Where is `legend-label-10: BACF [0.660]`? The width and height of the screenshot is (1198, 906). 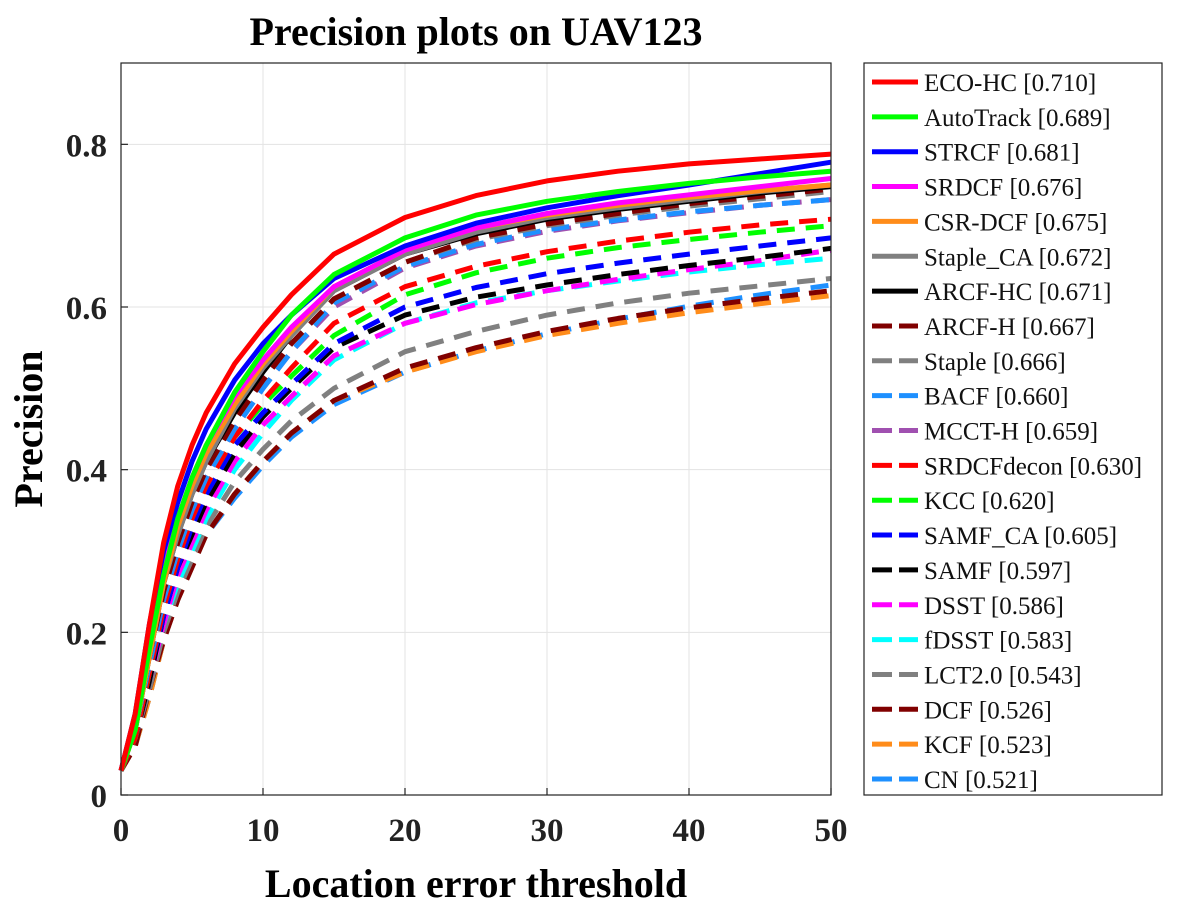 legend-label-10: BACF [0.660] is located at coordinates (996, 397).